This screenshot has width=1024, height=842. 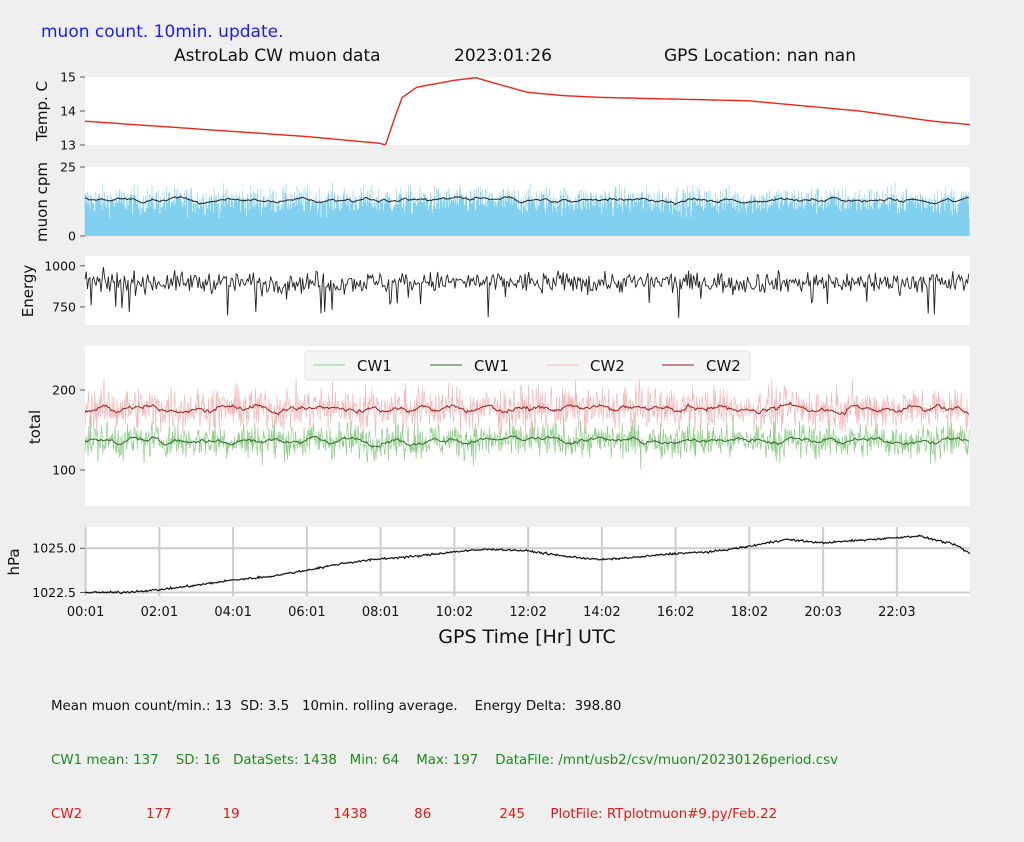 I want to click on x-tick-label: 14:02, so click(x=601, y=612).